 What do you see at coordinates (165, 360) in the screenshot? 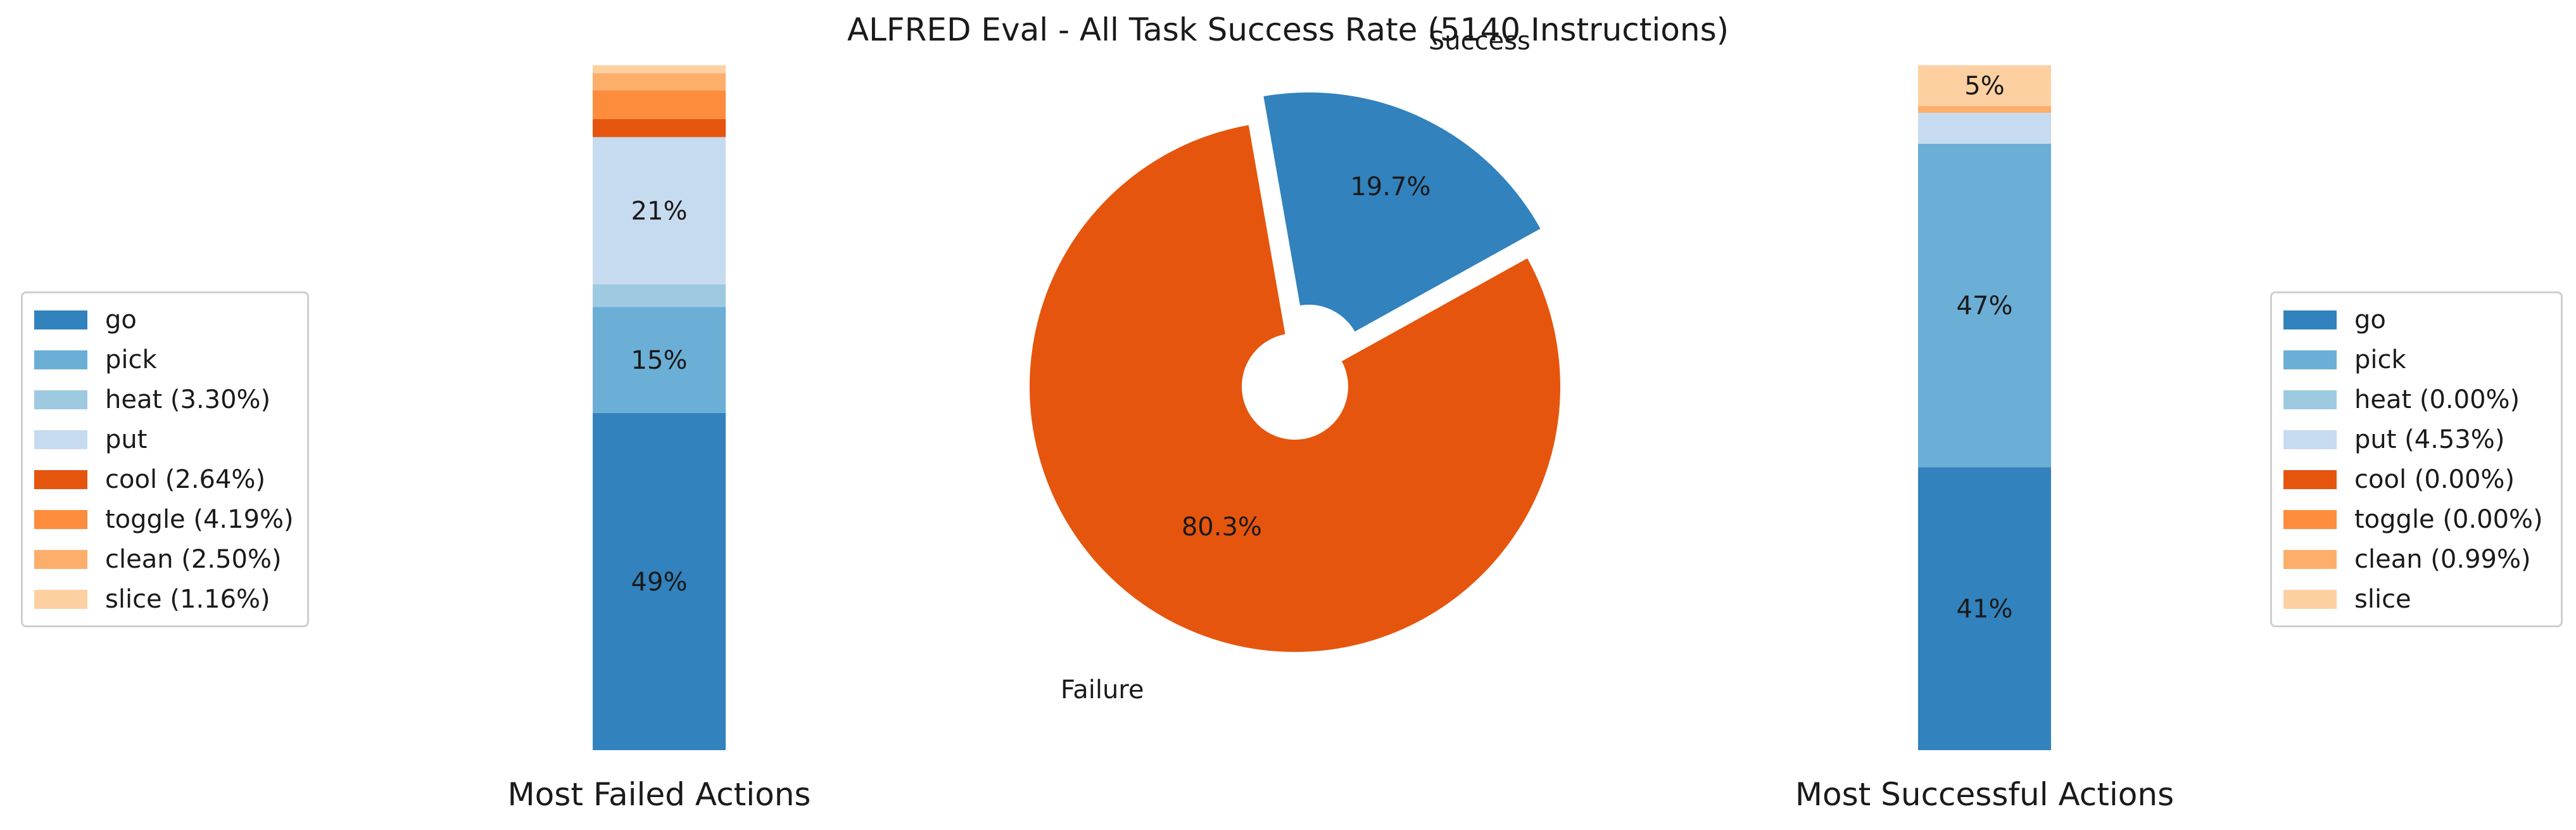
I see `failed-legend-item-pick: pick` at bounding box center [165, 360].